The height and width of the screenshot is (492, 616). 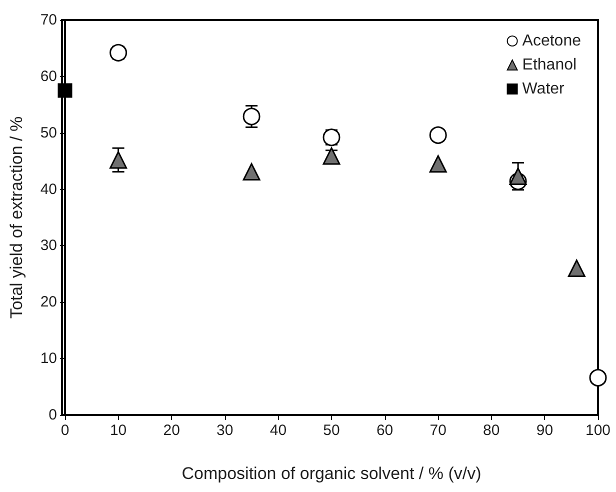 What do you see at coordinates (544, 89) in the screenshot?
I see `legend-label: Water` at bounding box center [544, 89].